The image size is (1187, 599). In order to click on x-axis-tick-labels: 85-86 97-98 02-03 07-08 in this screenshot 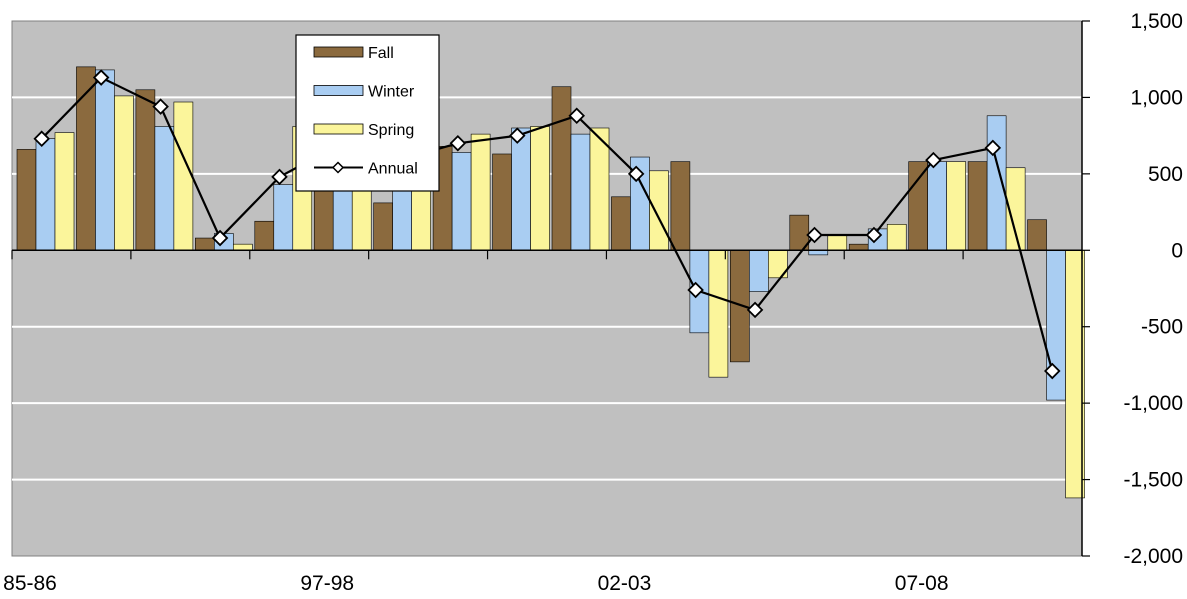, I will do `click(475, 583)`.